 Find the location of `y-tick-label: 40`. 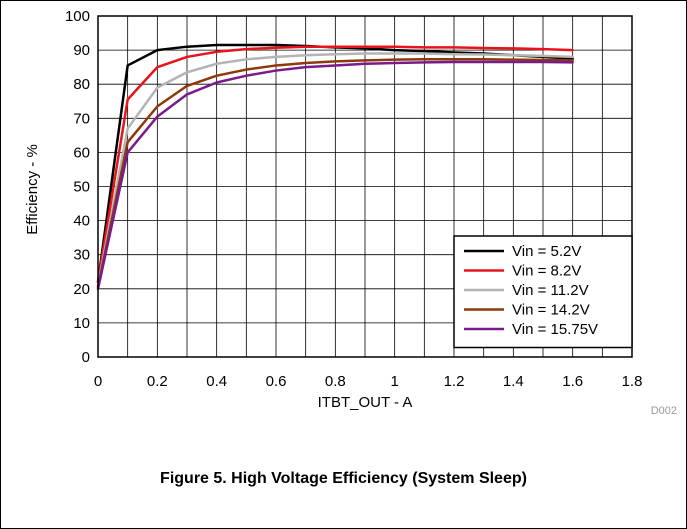

y-tick-label: 40 is located at coordinates (81, 221).